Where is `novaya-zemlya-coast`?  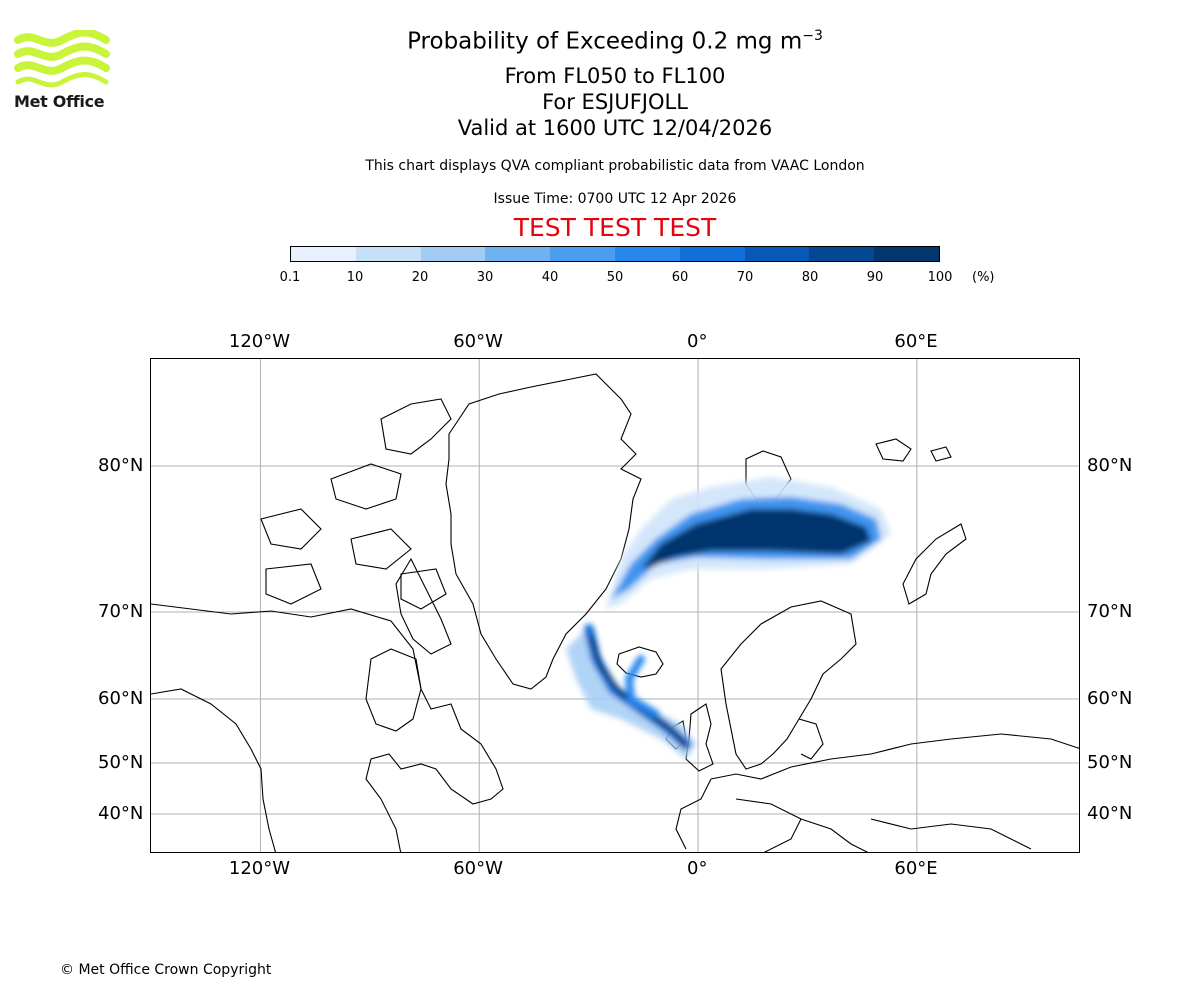 novaya-zemlya-coast is located at coordinates (934, 564).